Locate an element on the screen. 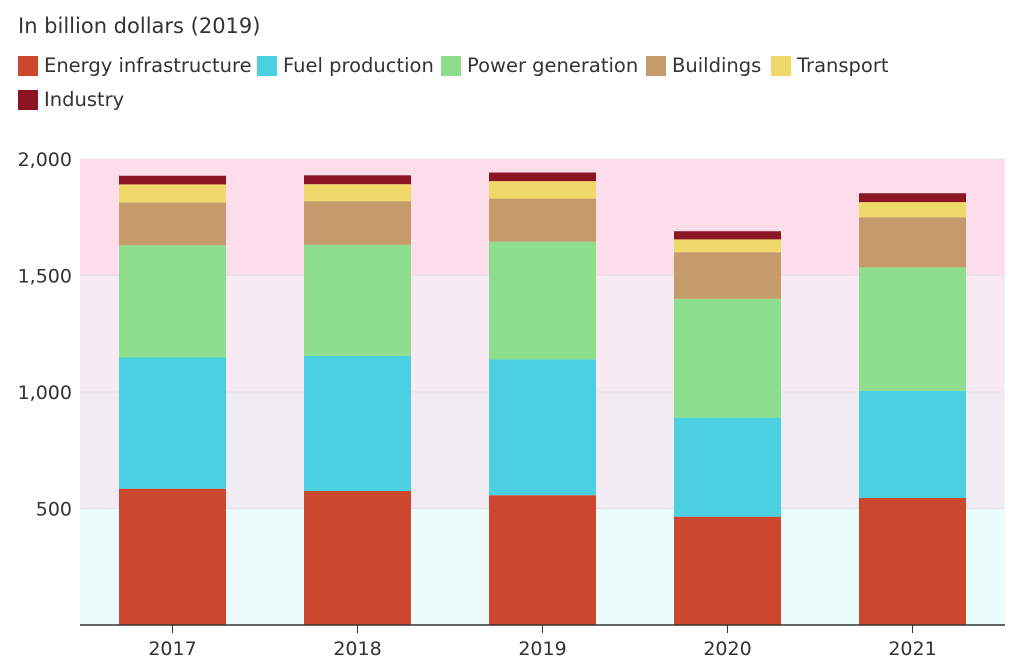 Image resolution: width=1024 pixels, height=672 pixels. legend-label: Power generation is located at coordinates (553, 65).